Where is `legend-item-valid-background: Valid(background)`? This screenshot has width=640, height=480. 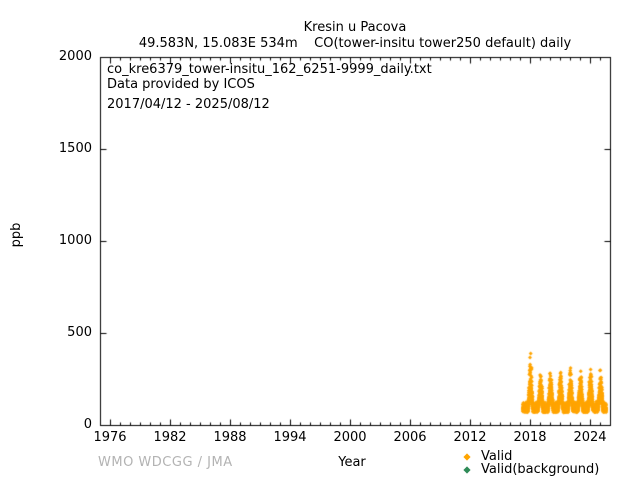
legend-item-valid-background: Valid(background) is located at coordinates (530, 469).